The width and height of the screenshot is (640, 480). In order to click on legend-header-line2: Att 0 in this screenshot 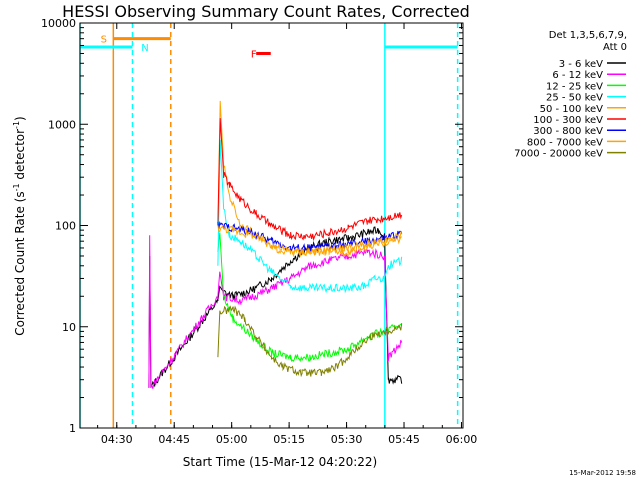, I will do `click(615, 47)`.